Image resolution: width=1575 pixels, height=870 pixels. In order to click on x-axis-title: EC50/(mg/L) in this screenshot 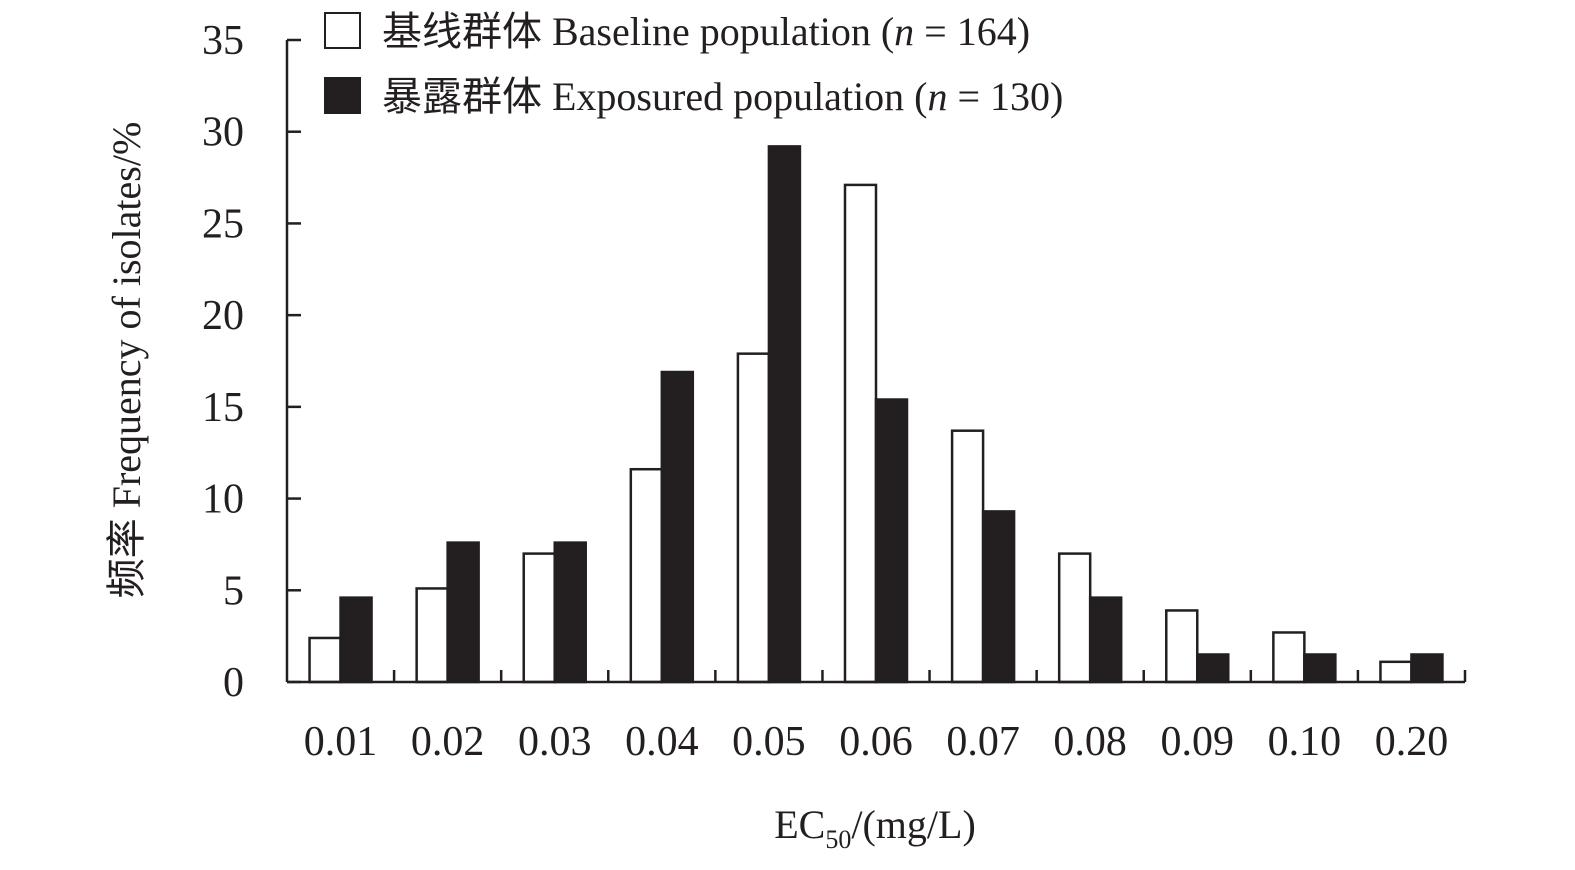, I will do `click(875, 828)`.